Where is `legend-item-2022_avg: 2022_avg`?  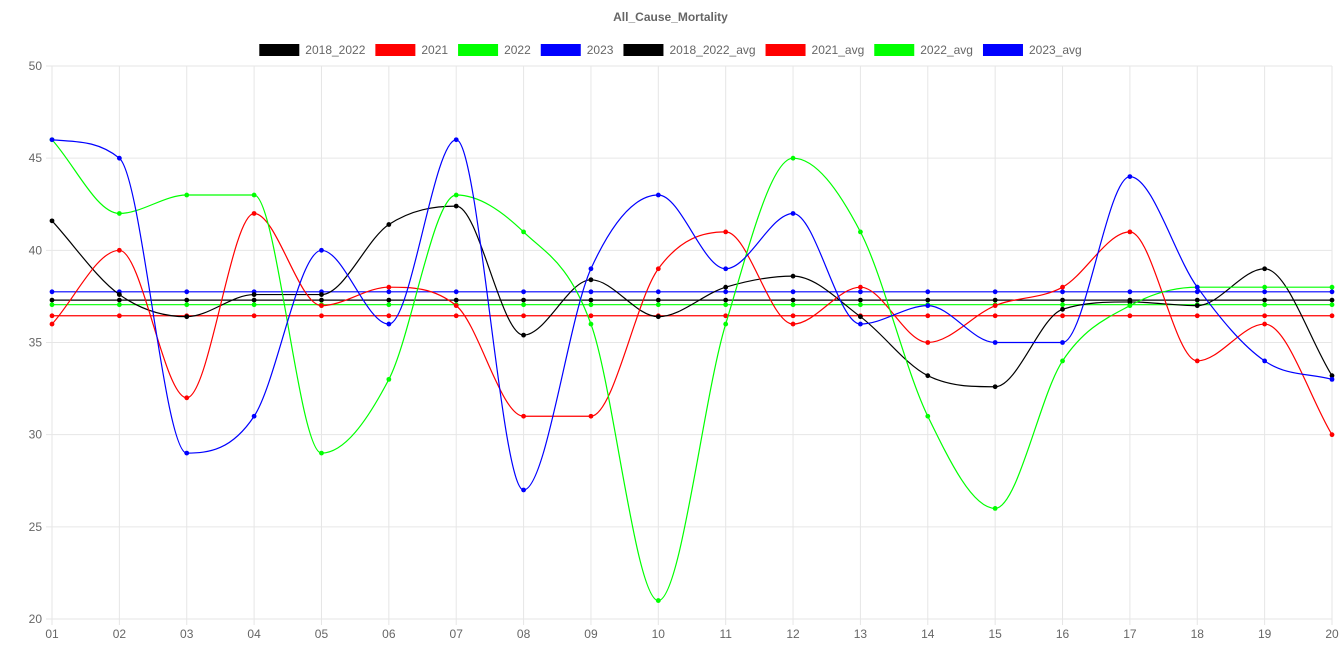 legend-item-2022_avg: 2022_avg is located at coordinates (923, 50).